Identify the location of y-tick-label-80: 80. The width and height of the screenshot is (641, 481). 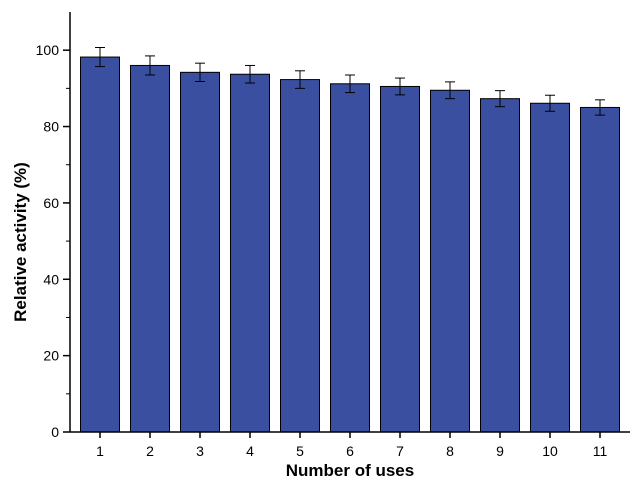
(51, 127).